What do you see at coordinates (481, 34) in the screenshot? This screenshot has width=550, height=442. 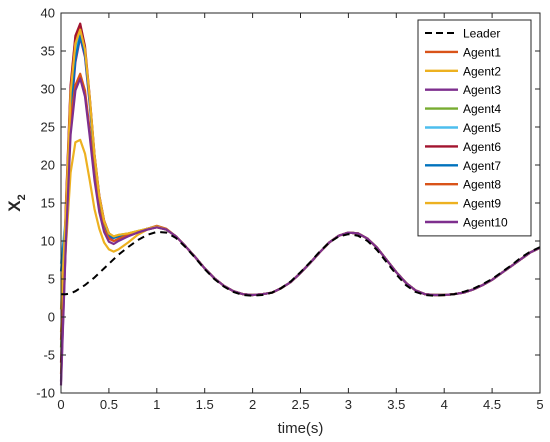 I see `legend-label: Leader` at bounding box center [481, 34].